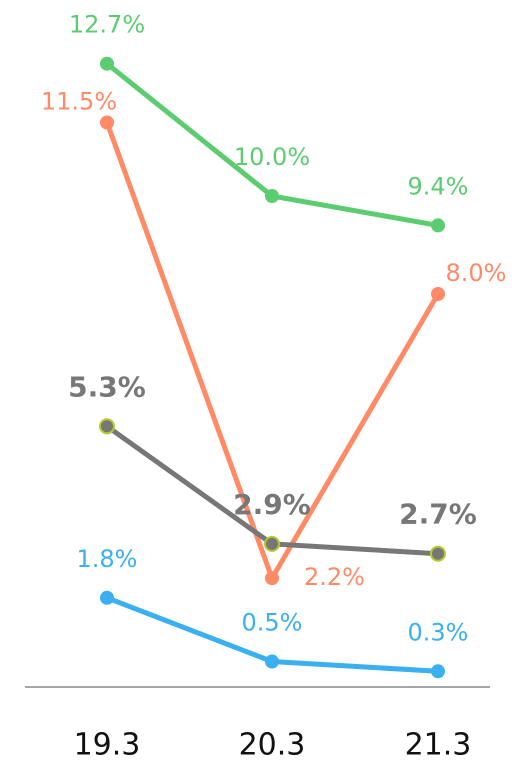 The height and width of the screenshot is (772, 516). I want to click on data-label: 2.7%, so click(438, 514).